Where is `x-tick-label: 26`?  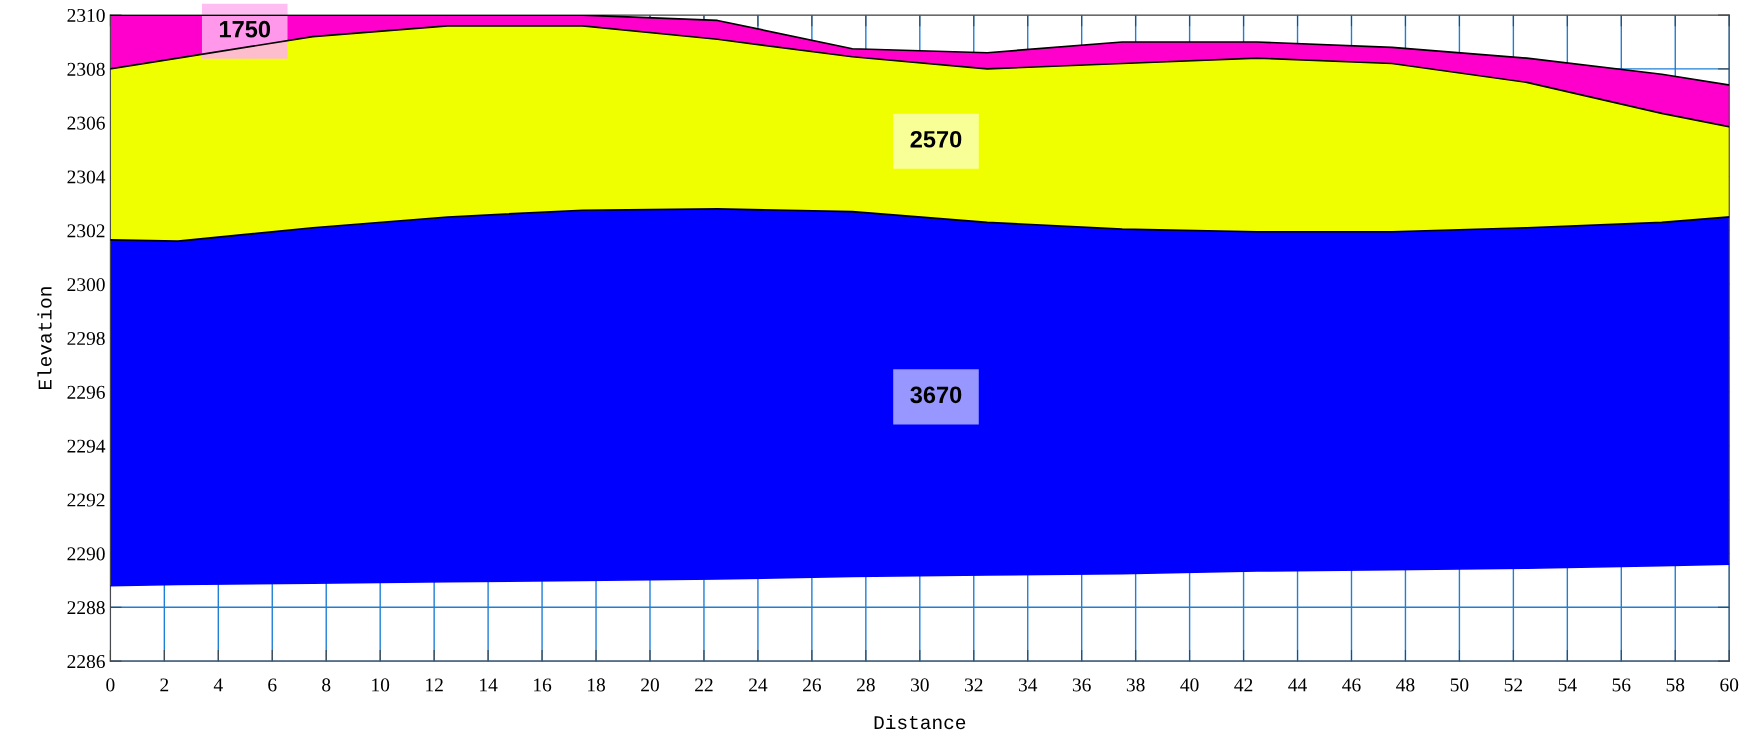
x-tick-label: 26 is located at coordinates (812, 685).